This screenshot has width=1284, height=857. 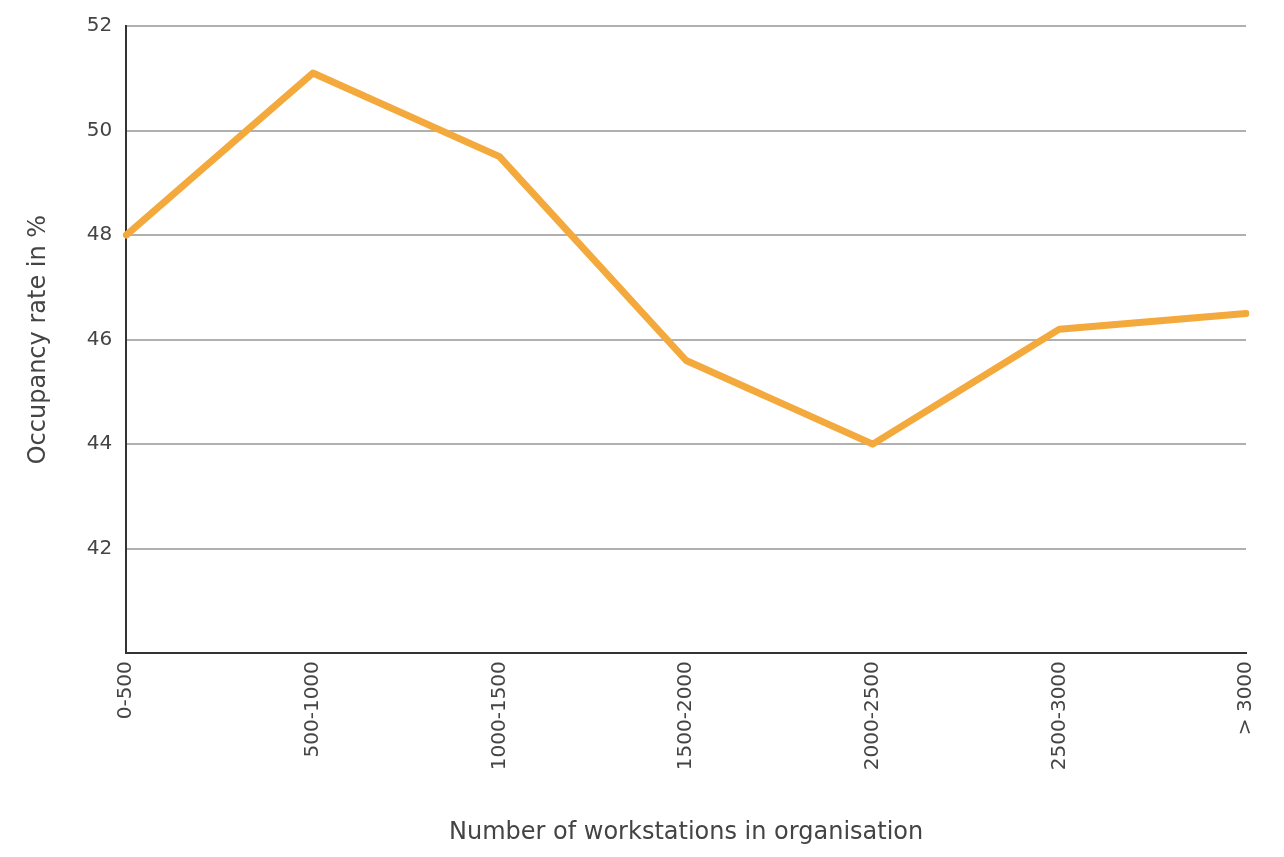 What do you see at coordinates (36, 339) in the screenshot?
I see `y-axis-title: Occupancy rate in %` at bounding box center [36, 339].